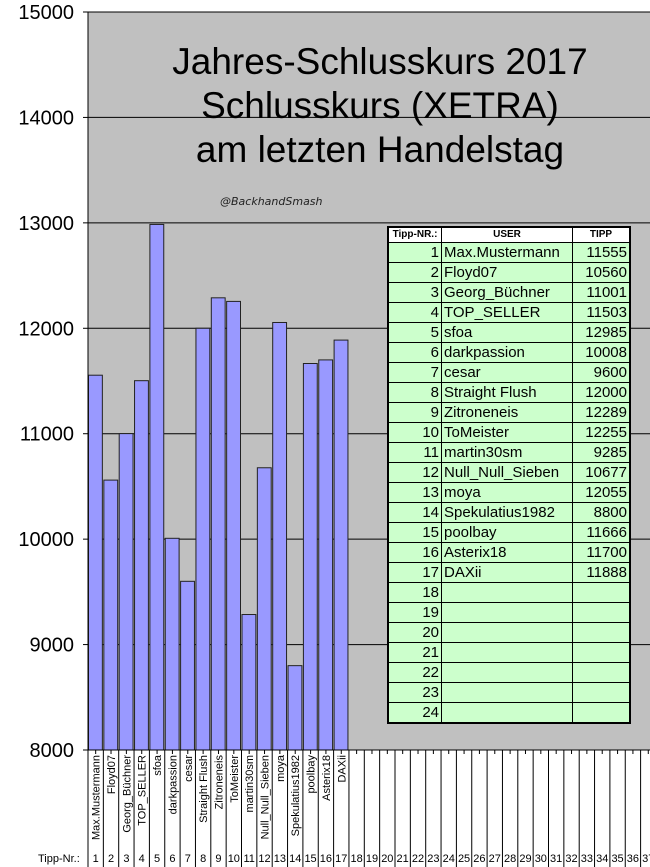 The image size is (650, 867). Describe the element at coordinates (235, 779) in the screenshot. I see `category-label: ToMeister` at that location.